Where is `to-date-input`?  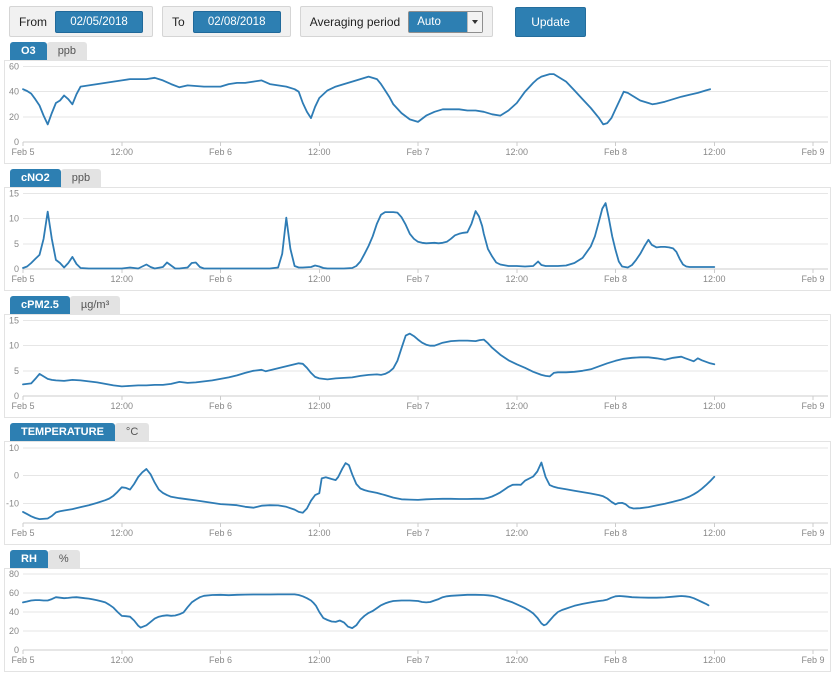 to-date-input is located at coordinates (236, 21).